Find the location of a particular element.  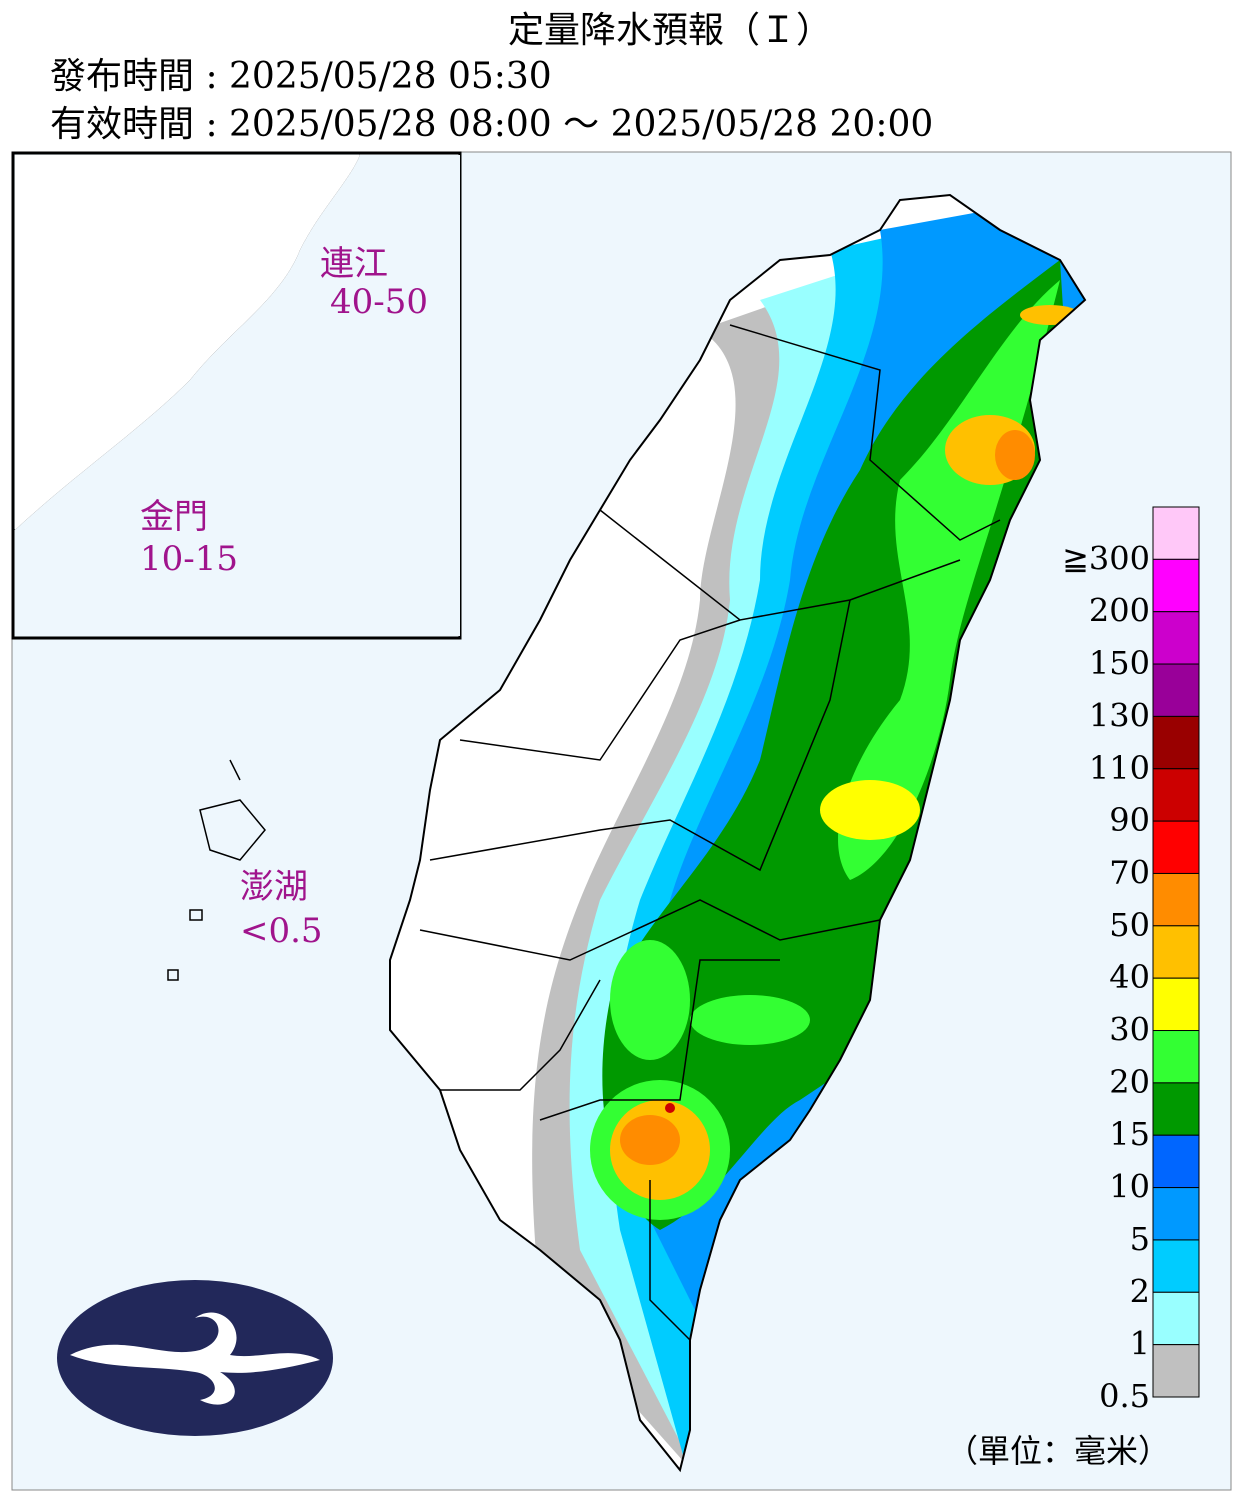

legend-label: 20 is located at coordinates (1129, 1082).